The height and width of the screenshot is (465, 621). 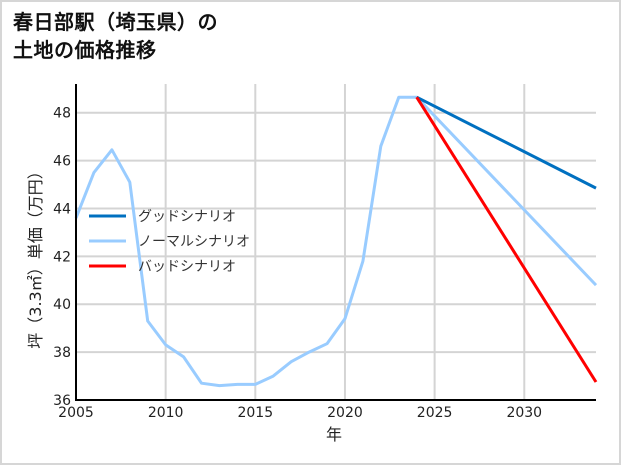 What do you see at coordinates (166, 413) in the screenshot?
I see `x-tick-label: 2010` at bounding box center [166, 413].